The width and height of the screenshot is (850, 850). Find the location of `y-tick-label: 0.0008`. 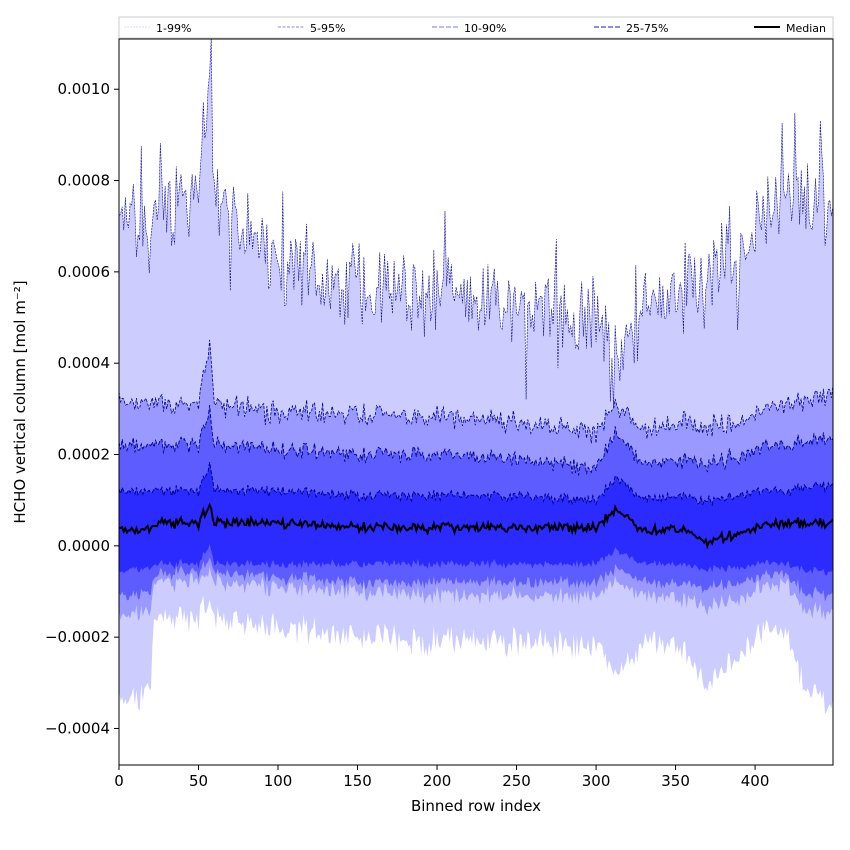

y-tick-label: 0.0008 is located at coordinates (84, 181).